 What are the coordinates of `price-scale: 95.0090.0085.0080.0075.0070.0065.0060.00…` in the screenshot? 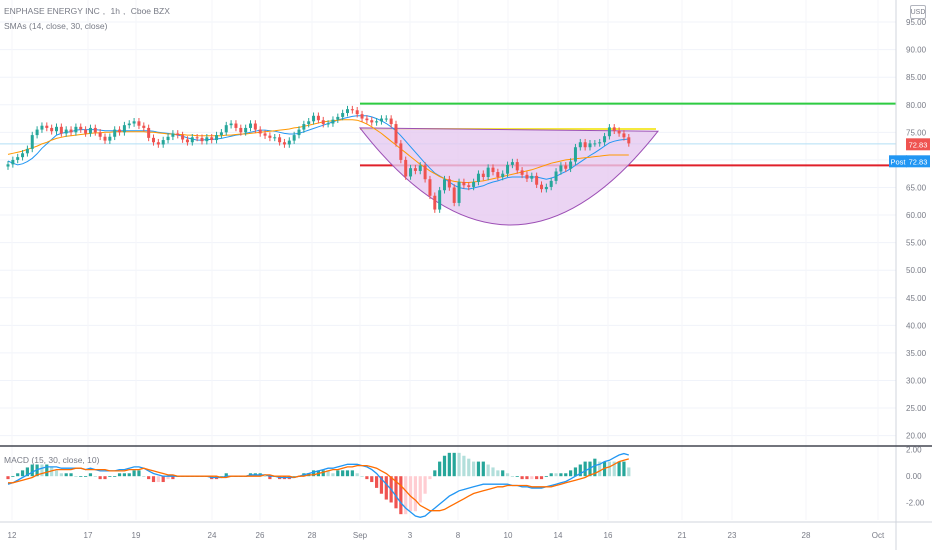 It's located at (916, 229).